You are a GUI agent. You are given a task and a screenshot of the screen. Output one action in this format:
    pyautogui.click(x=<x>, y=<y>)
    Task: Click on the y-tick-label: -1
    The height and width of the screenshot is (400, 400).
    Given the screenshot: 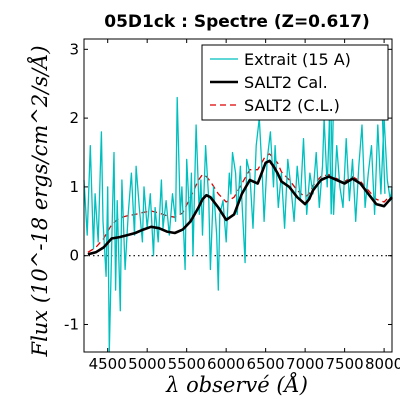 What is the action you would take?
    pyautogui.click(x=71, y=324)
    